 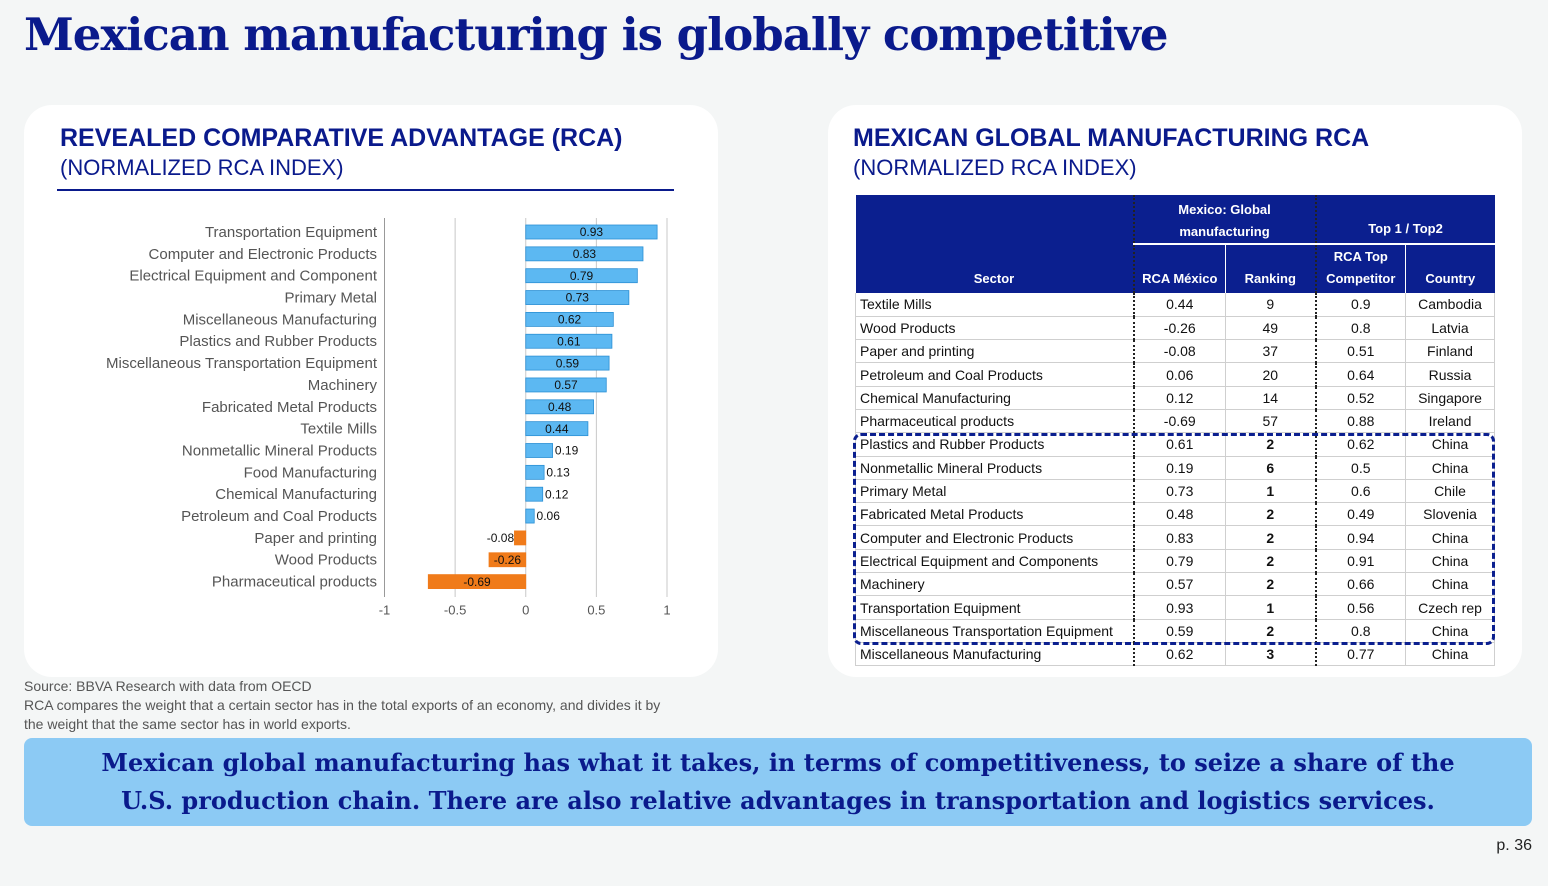 What do you see at coordinates (1450, 305) in the screenshot?
I see `table-cell: Cambodia` at bounding box center [1450, 305].